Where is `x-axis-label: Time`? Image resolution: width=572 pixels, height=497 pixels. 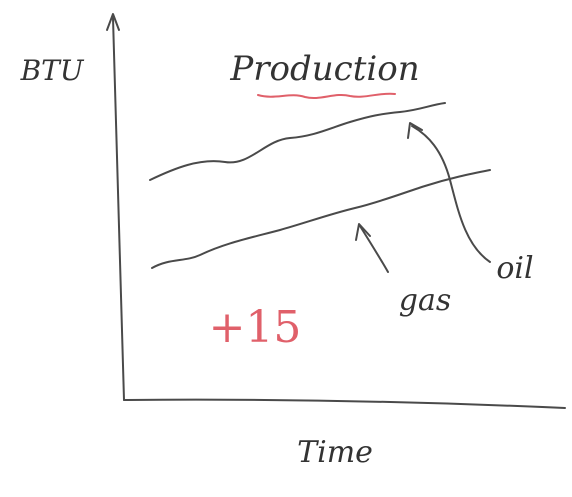 x-axis-label: Time is located at coordinates (335, 452).